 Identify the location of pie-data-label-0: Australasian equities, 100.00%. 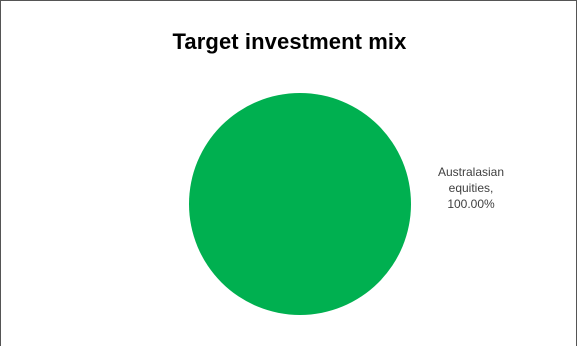
(471, 188).